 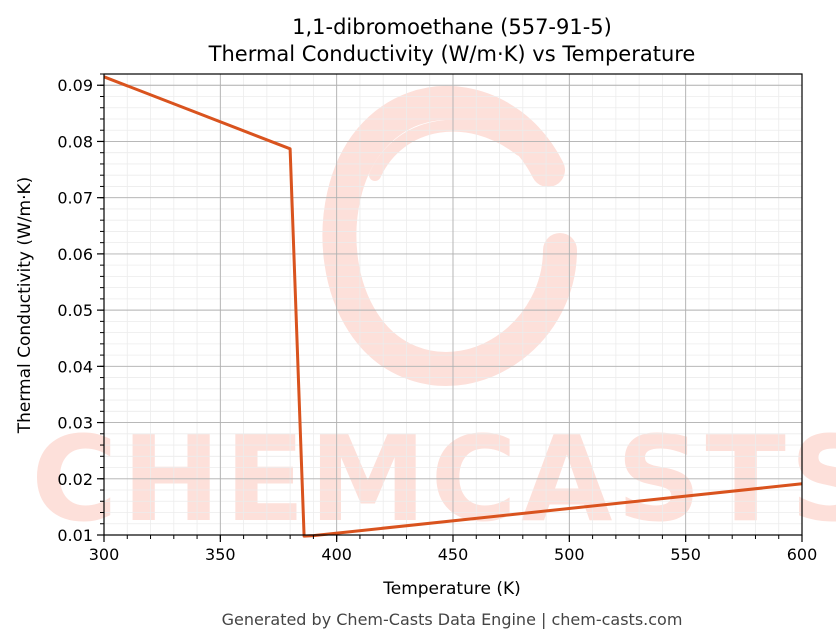 What do you see at coordinates (25, 306) in the screenshot?
I see `y-axis-label: Thermal Conductivity (W/m·K)` at bounding box center [25, 306].